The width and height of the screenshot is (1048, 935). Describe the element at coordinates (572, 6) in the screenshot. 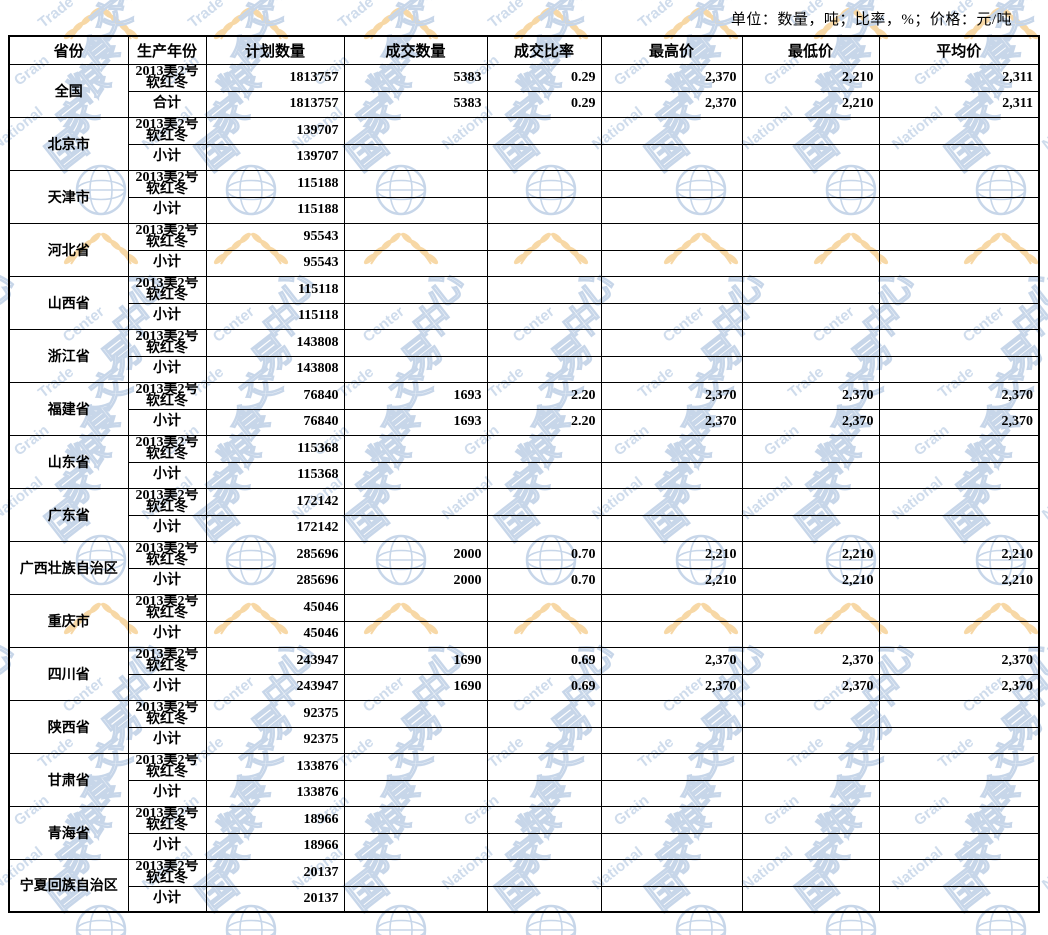

I see `watermark-cn-char: 易` at that location.